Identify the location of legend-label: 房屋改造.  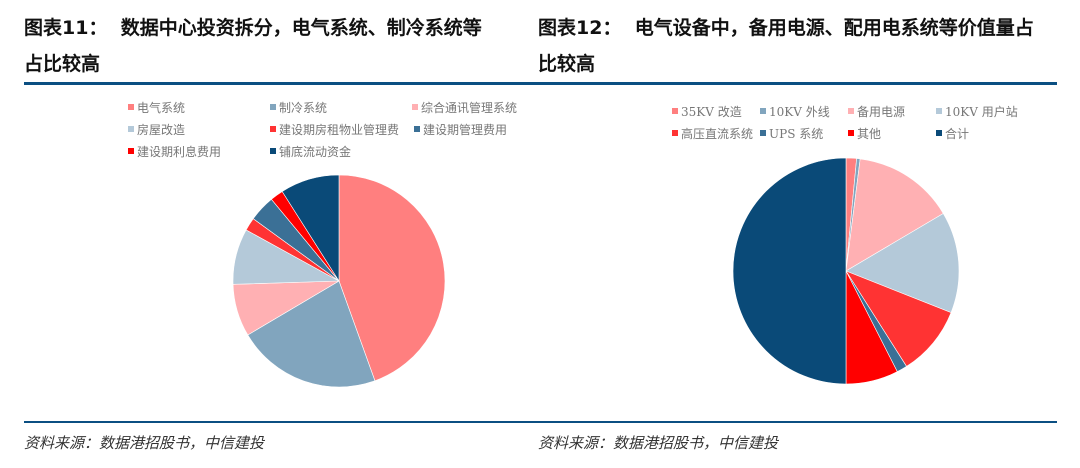
(161, 129).